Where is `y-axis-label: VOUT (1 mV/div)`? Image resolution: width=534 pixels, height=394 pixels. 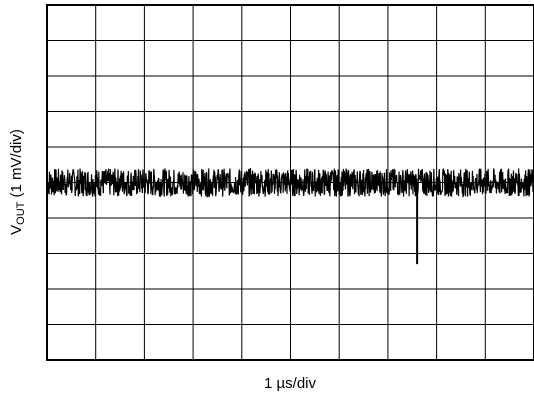 y-axis-label: VOUT (1 mV/div) is located at coordinates (17, 182).